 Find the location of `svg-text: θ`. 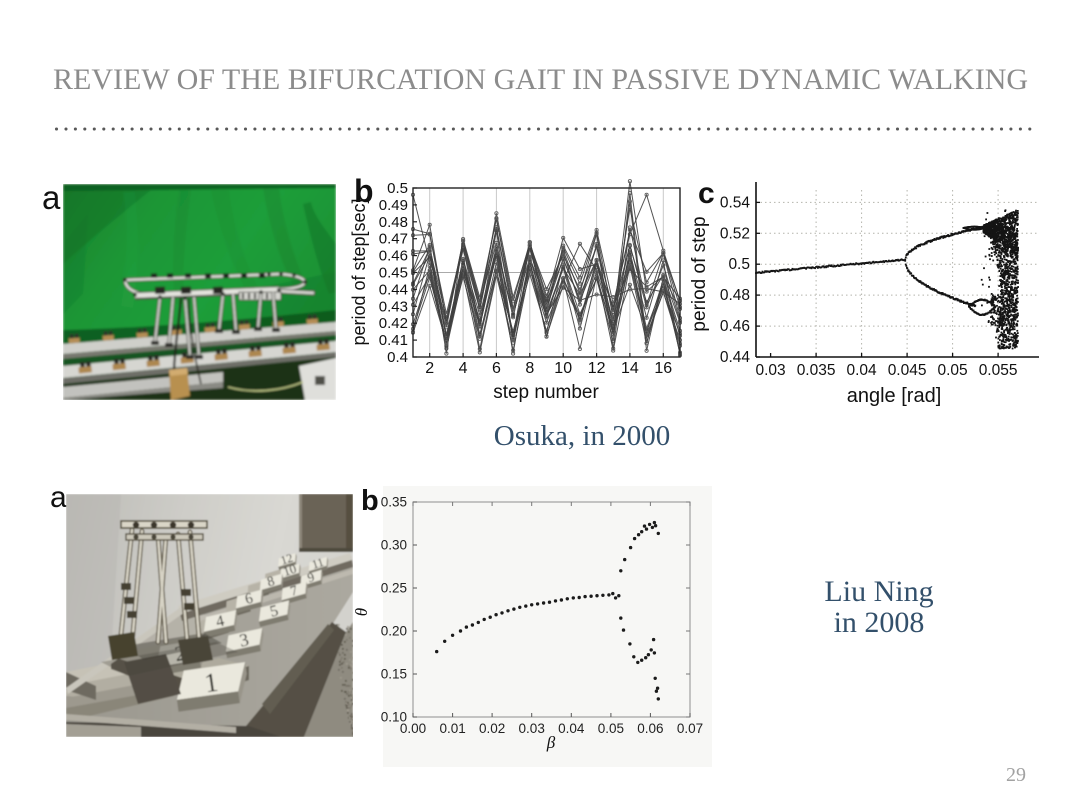

svg-text: θ is located at coordinates (363, 612).